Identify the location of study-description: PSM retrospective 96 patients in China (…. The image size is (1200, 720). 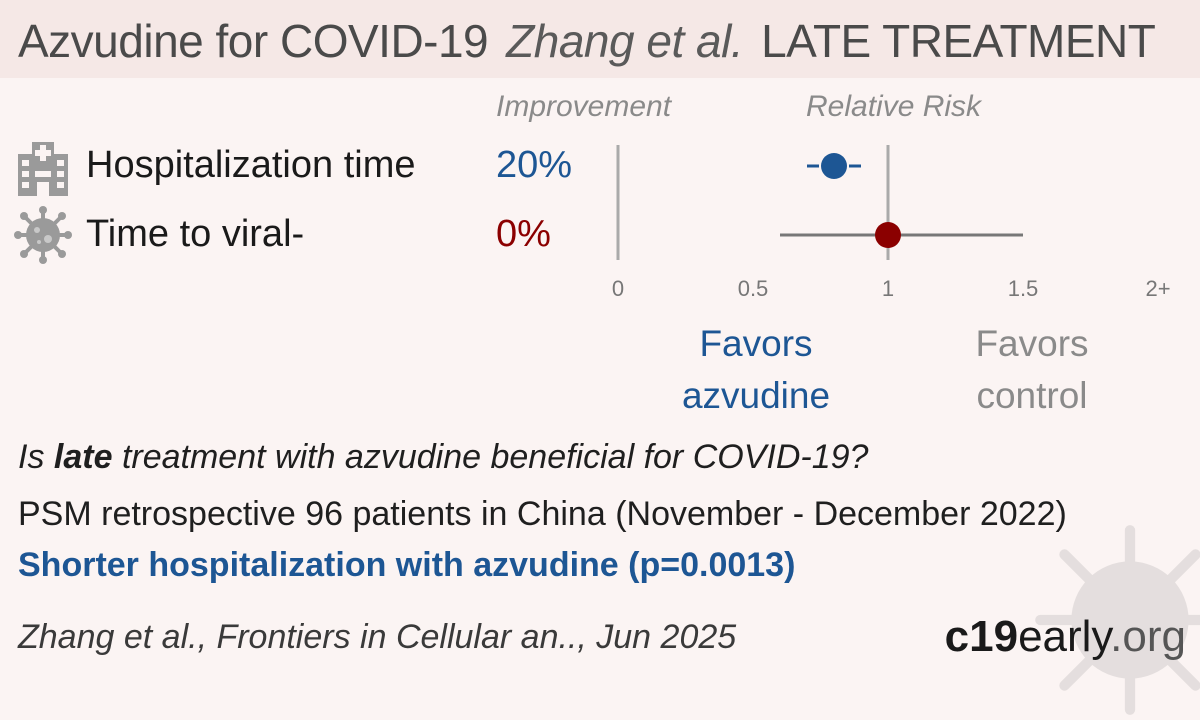
(542, 514).